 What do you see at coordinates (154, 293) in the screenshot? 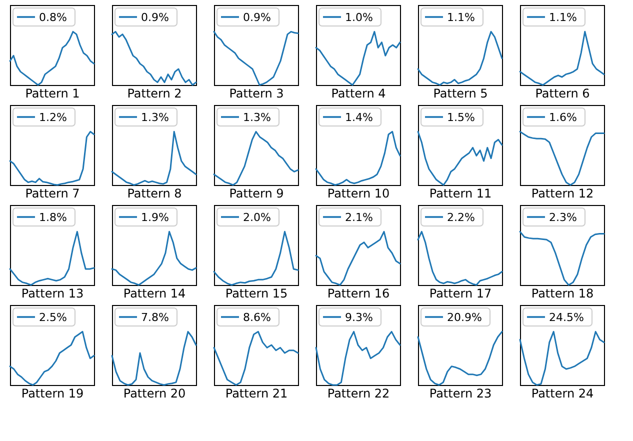
I see `x-axis-title: Pattern 14` at bounding box center [154, 293].